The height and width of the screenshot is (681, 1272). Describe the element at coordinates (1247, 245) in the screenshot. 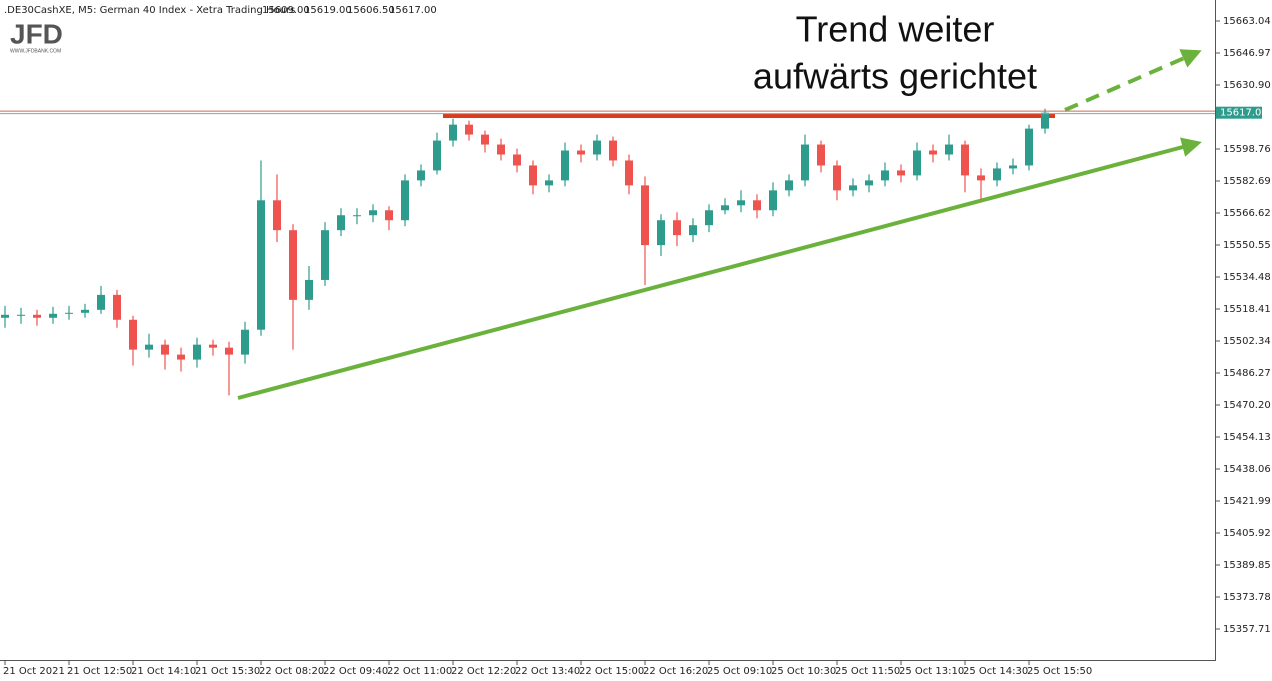

I see `y-tick-label: 15550.55` at that location.